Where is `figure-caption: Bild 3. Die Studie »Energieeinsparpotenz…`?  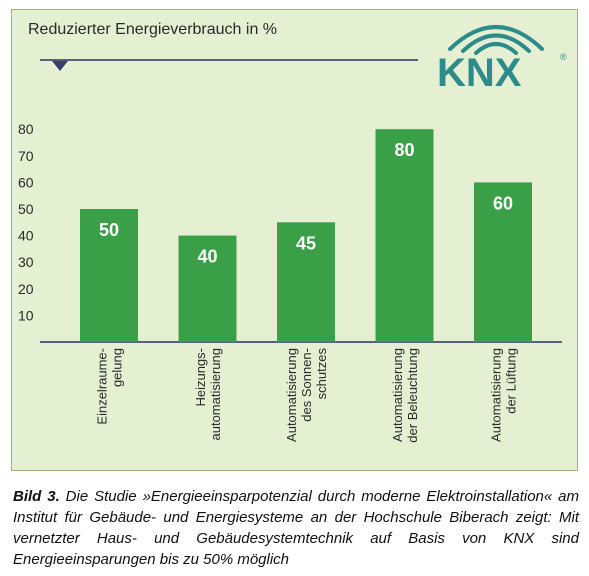 figure-caption: Bild 3. Die Studie »Energieeinsparpotenz… is located at coordinates (296, 528).